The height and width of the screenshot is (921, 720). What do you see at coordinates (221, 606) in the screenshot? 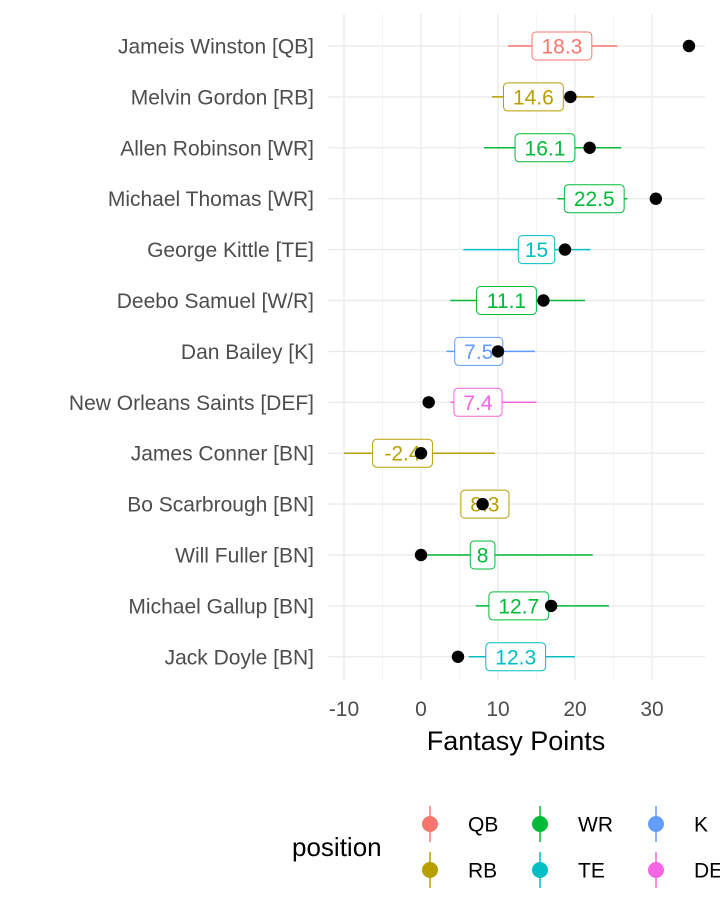
I see `player-label: Michael Gallup [BN]` at bounding box center [221, 606].